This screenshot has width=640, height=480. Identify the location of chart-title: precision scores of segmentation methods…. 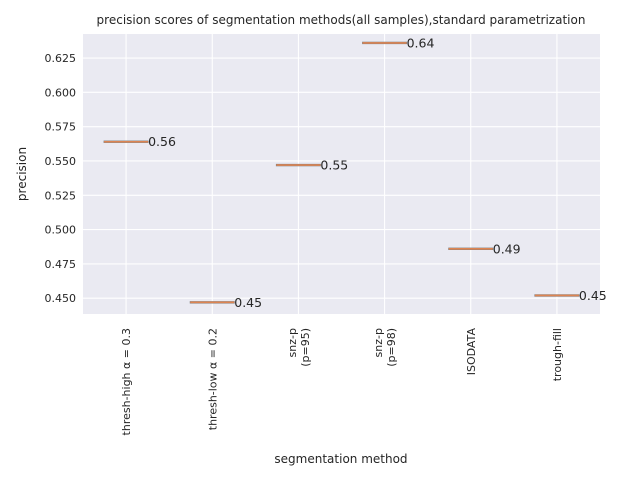
(341, 20).